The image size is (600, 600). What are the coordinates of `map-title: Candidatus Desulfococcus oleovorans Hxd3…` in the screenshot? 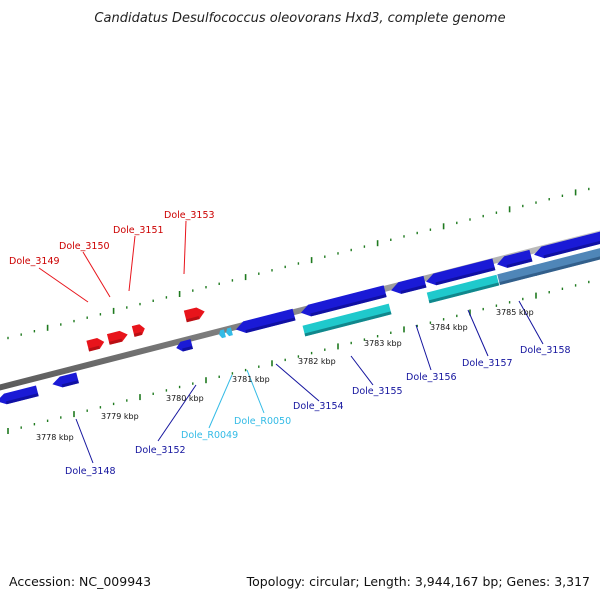 It's located at (299, 18).